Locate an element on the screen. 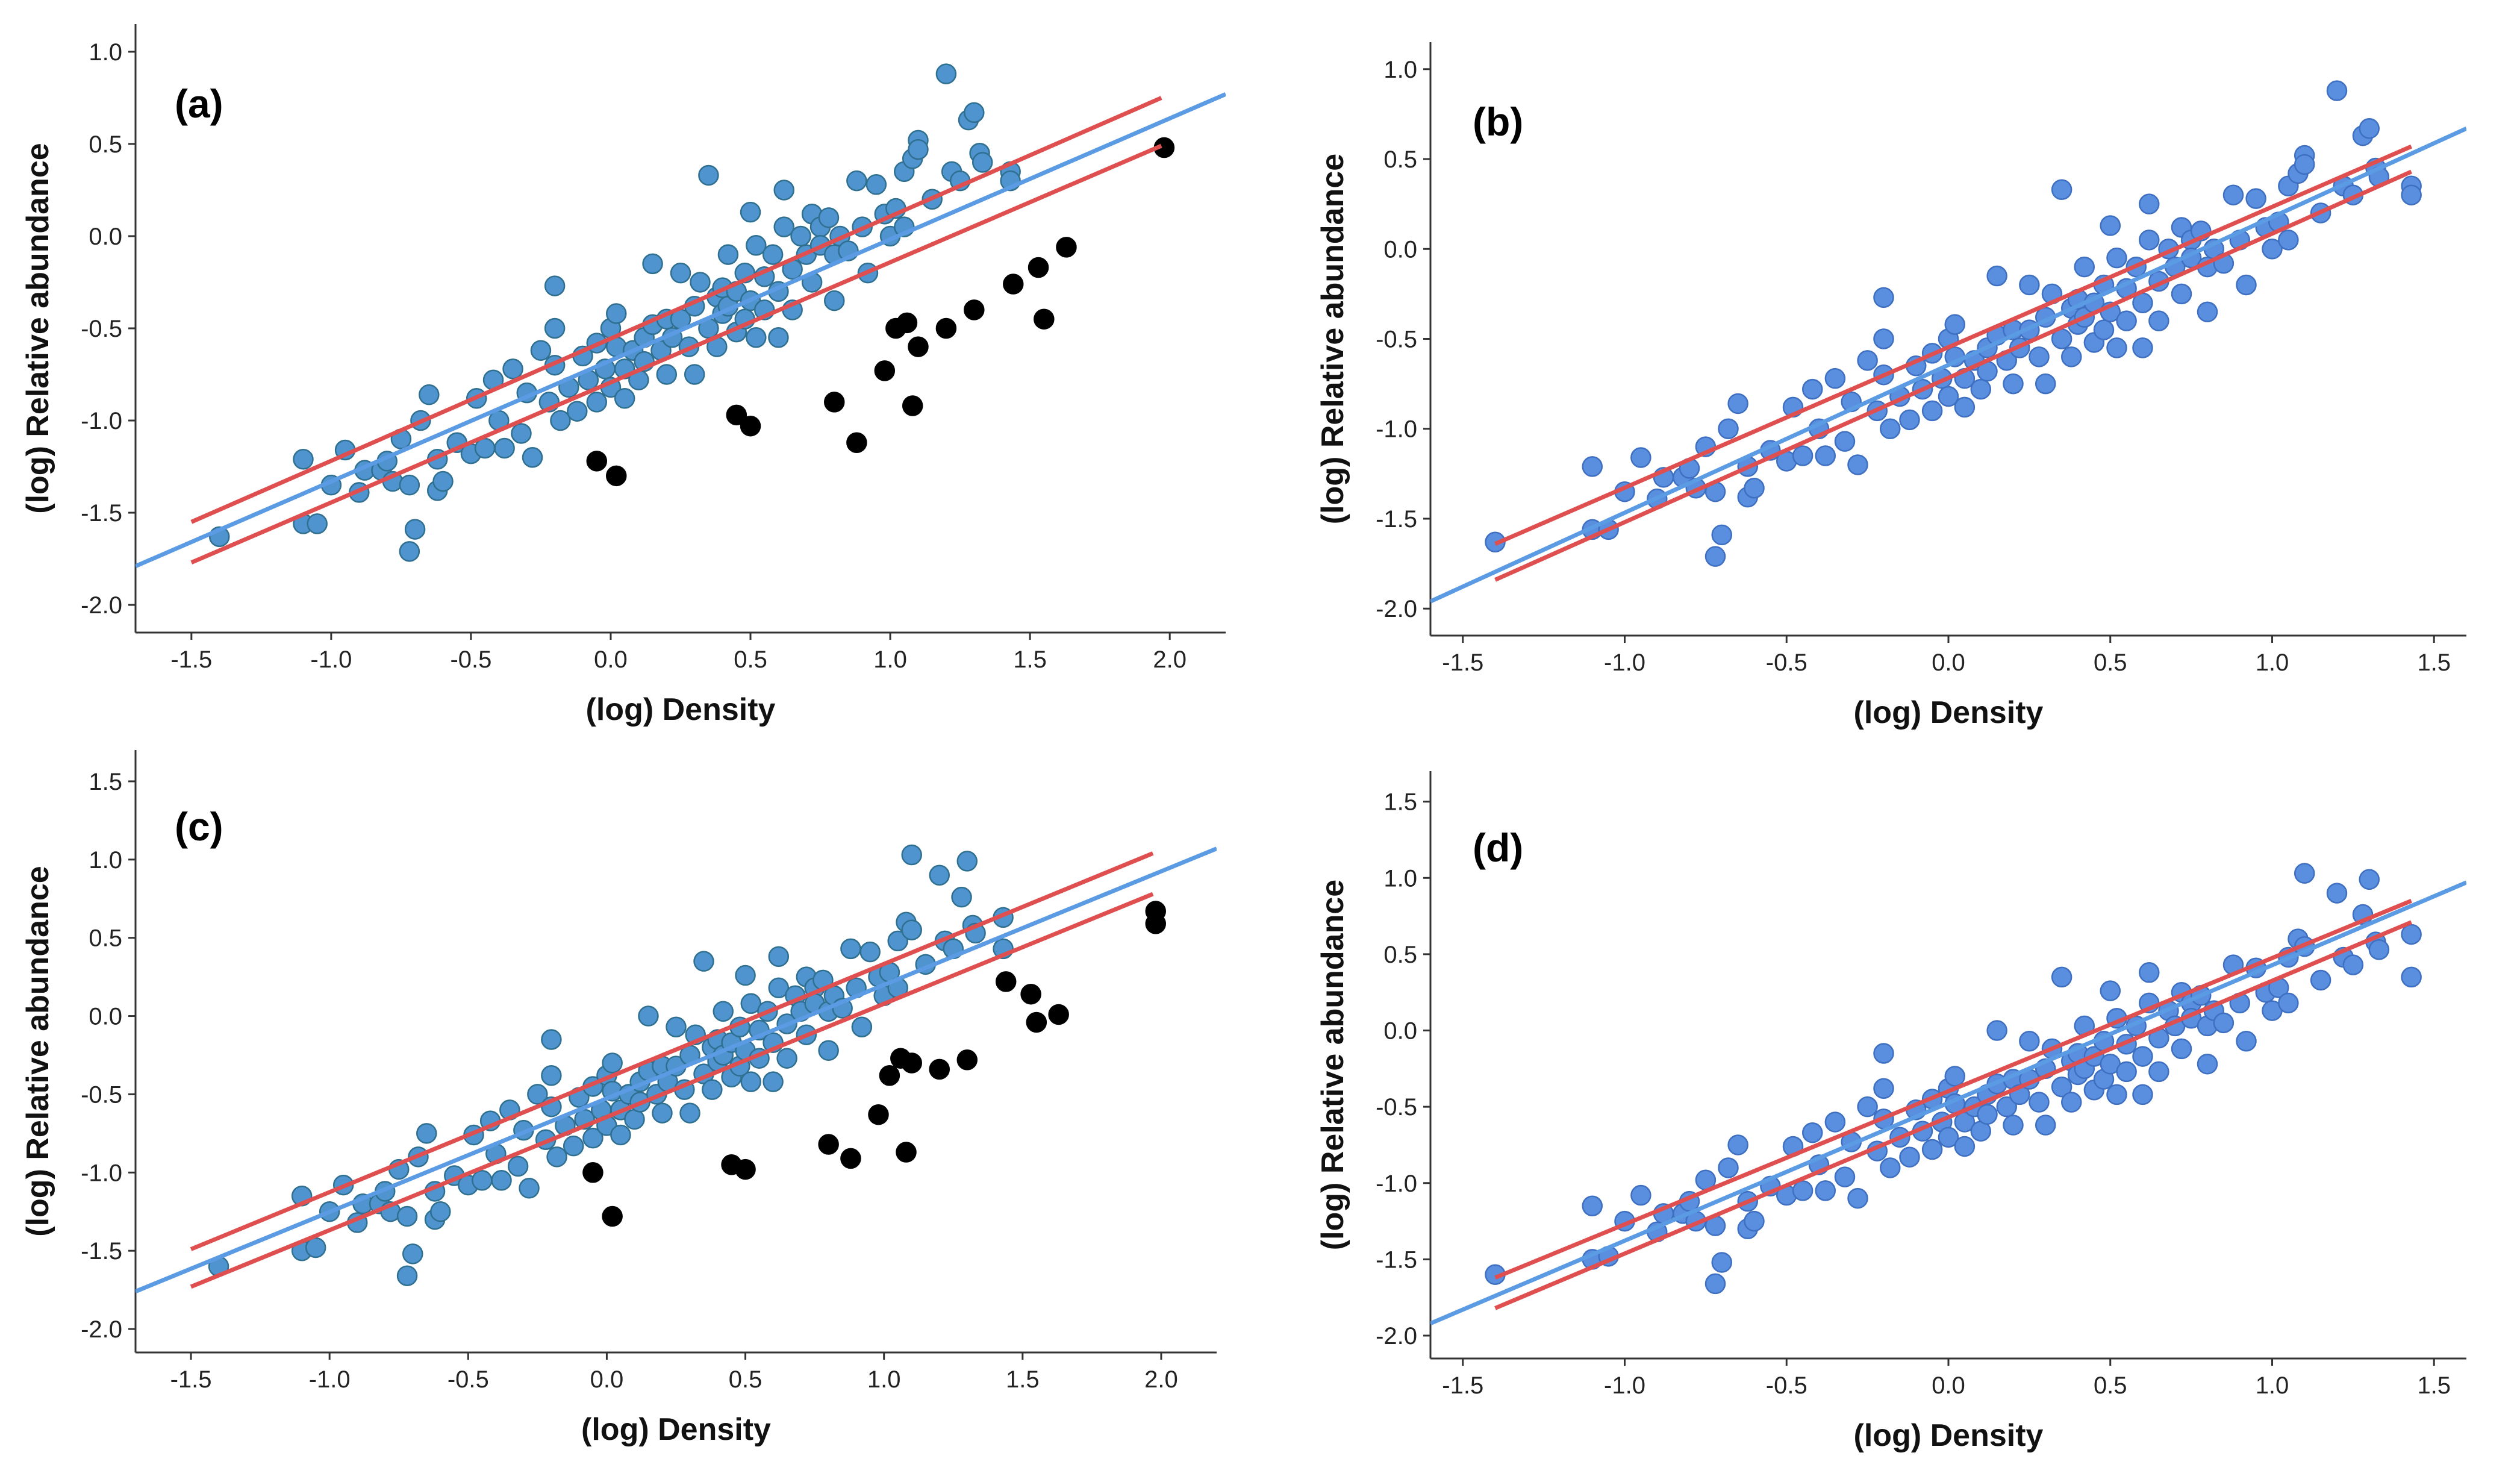  x-tick-label: -1.0 is located at coordinates (331, 659).